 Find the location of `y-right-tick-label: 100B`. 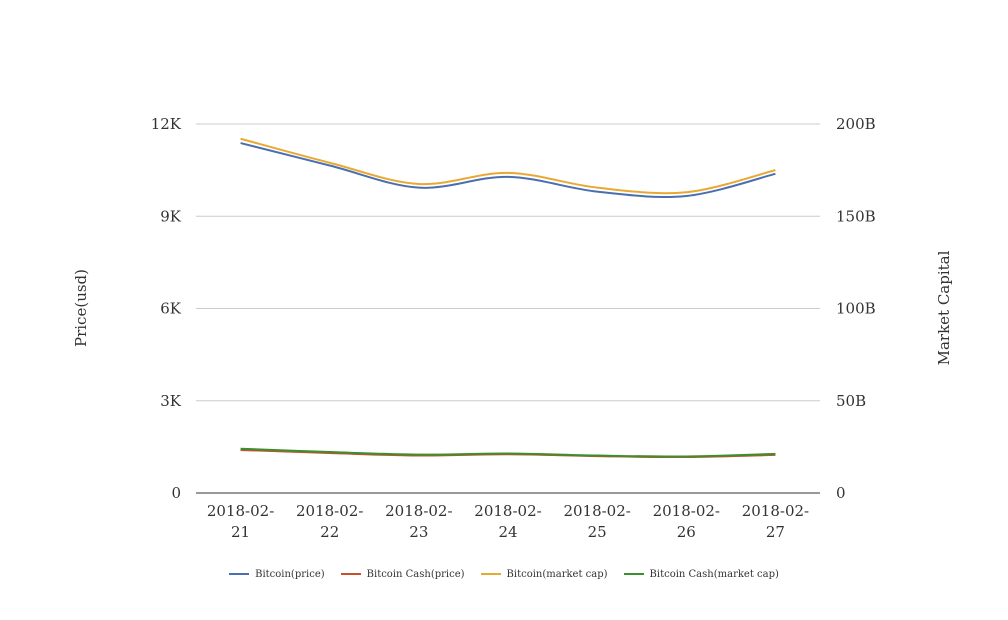

y-right-tick-label: 100B is located at coordinates (856, 309).